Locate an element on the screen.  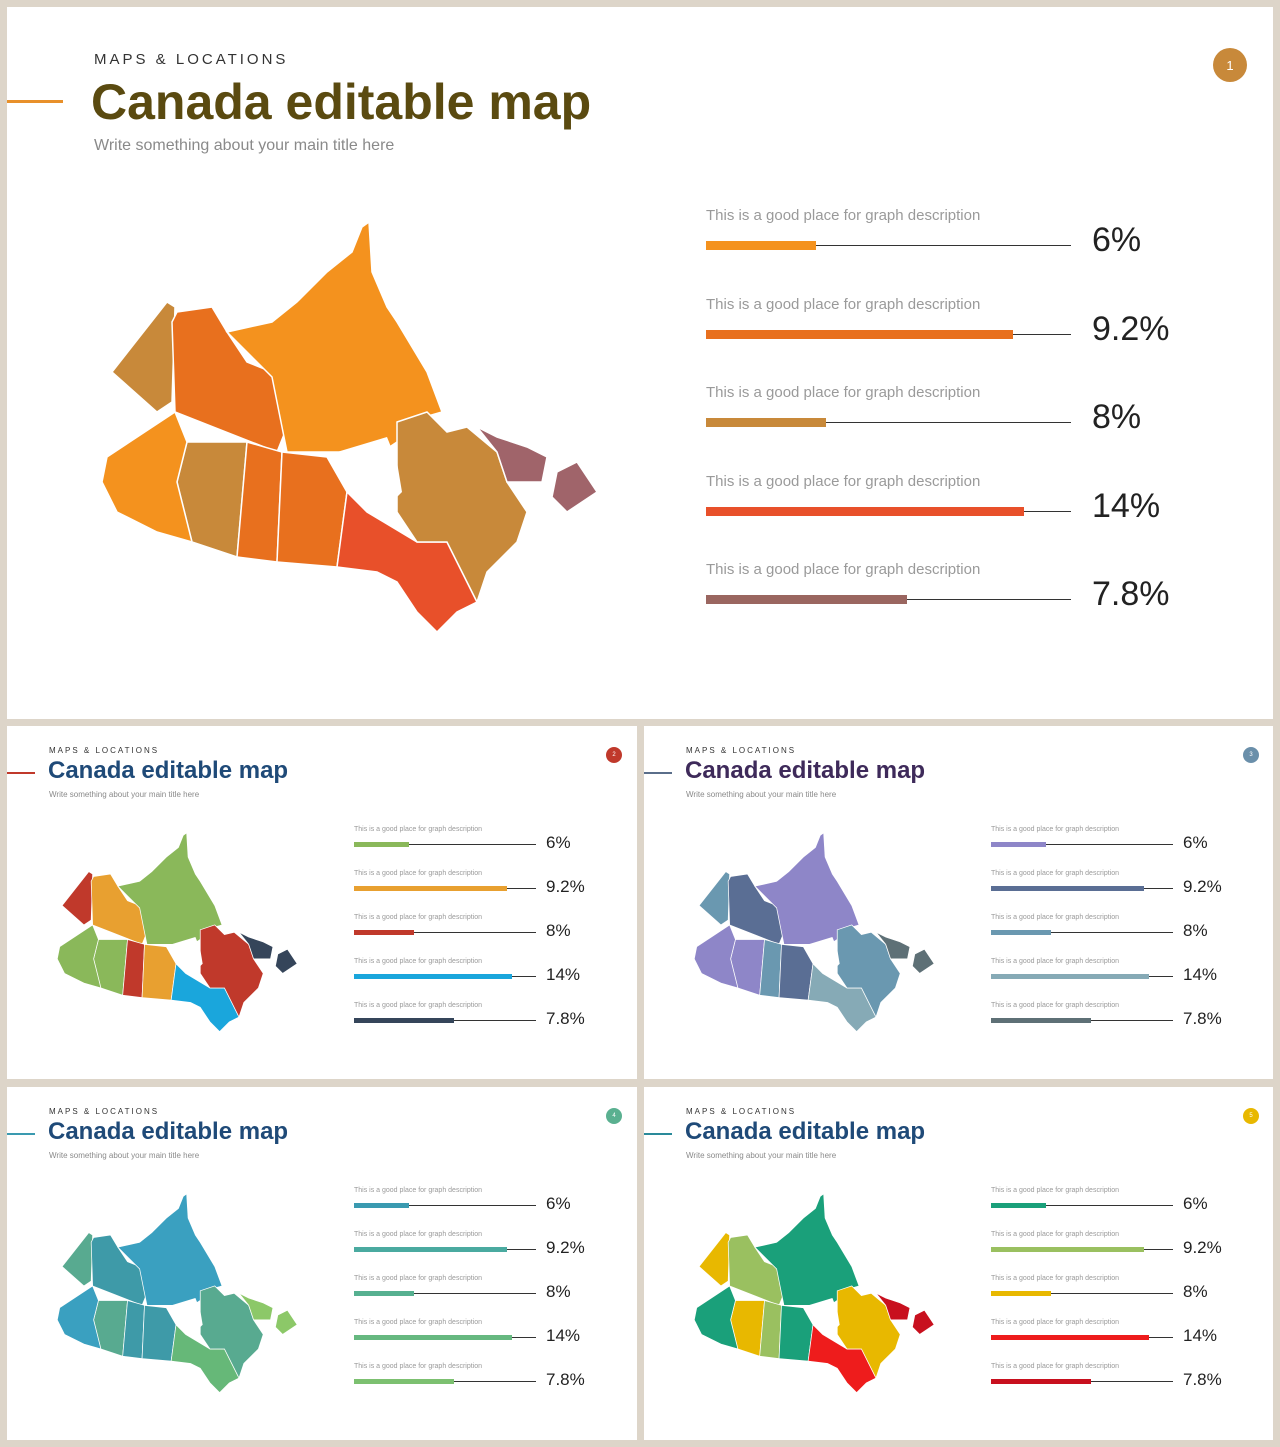
slide-number-badge: 1 is located at coordinates (1230, 65).